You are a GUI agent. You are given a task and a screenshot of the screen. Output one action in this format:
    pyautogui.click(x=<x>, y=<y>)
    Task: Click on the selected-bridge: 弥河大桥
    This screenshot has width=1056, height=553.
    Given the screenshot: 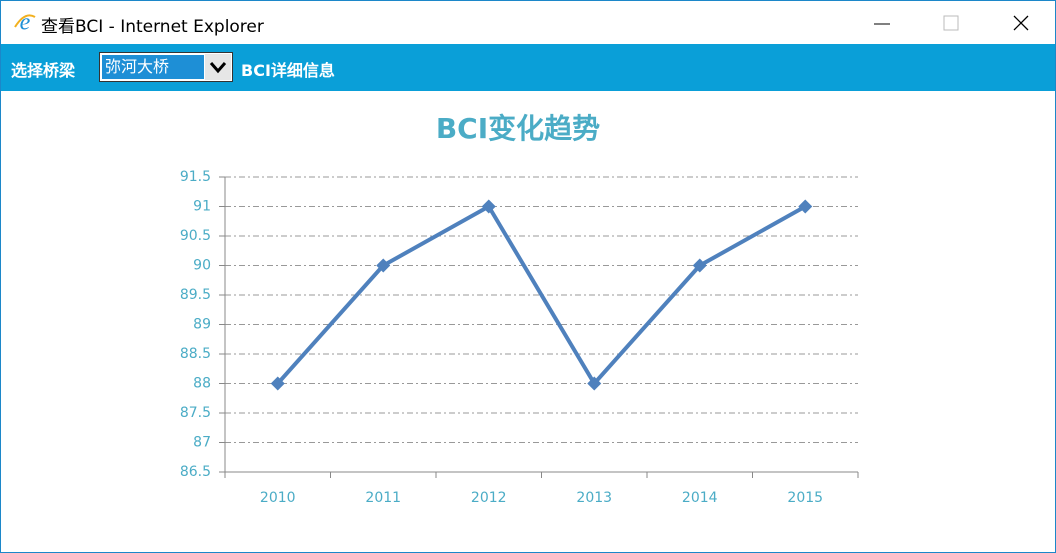 What is the action you would take?
    pyautogui.click(x=153, y=67)
    